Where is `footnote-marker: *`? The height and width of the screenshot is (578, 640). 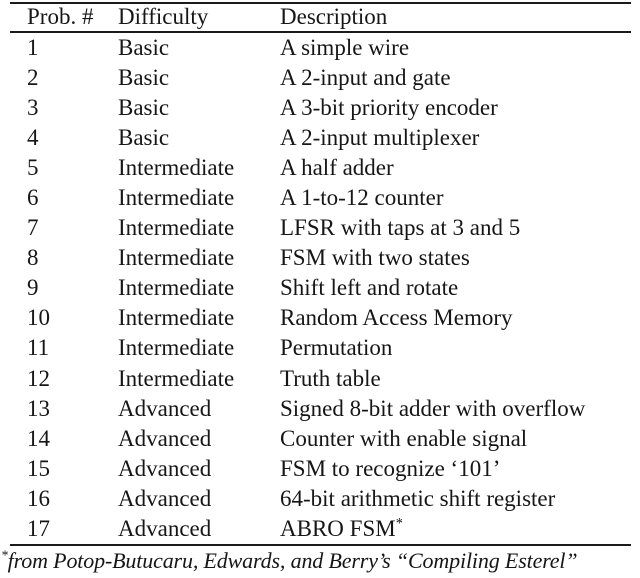
footnote-marker: * is located at coordinates (4, 555).